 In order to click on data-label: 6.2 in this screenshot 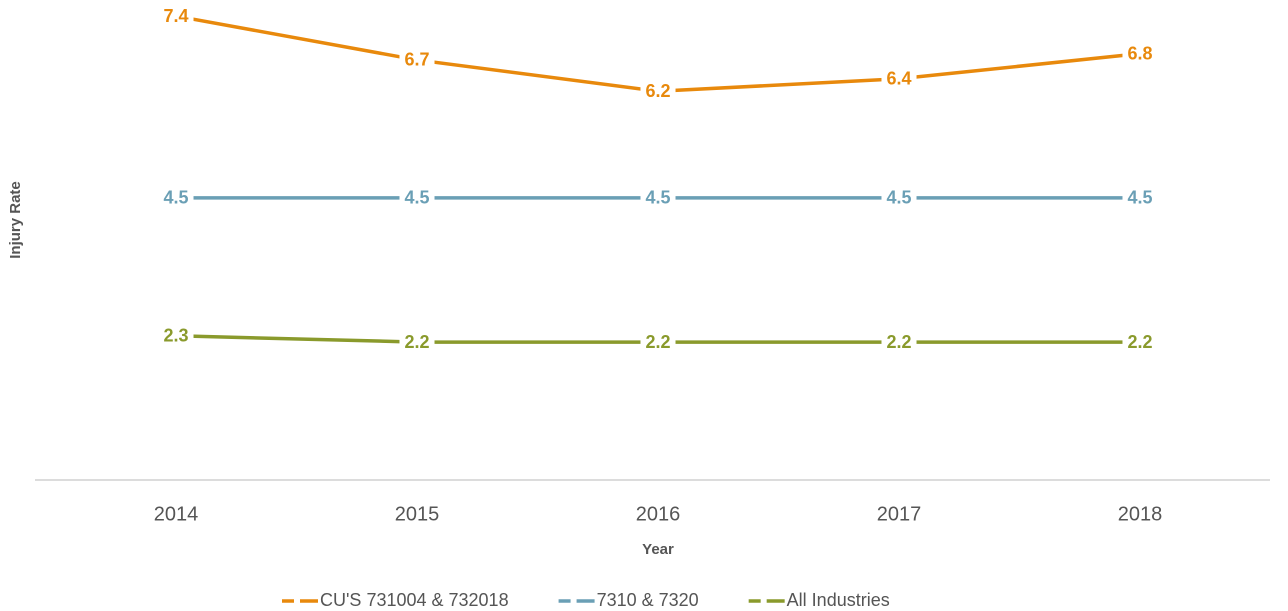, I will do `click(657, 91)`.